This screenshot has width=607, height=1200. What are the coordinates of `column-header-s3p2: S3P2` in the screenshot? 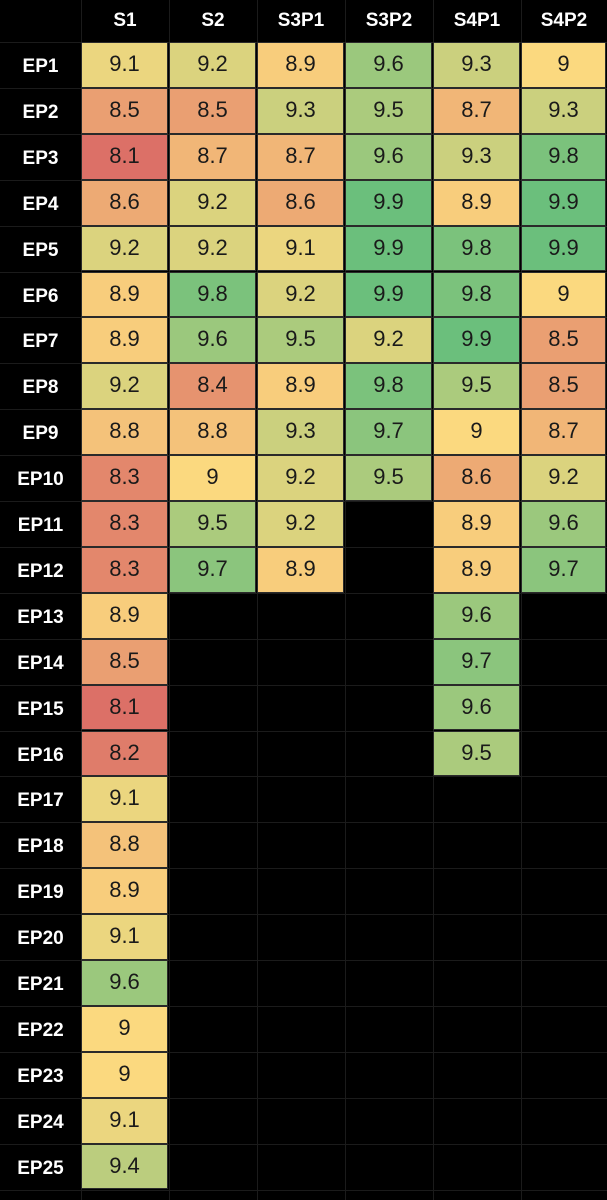 It's located at (389, 20).